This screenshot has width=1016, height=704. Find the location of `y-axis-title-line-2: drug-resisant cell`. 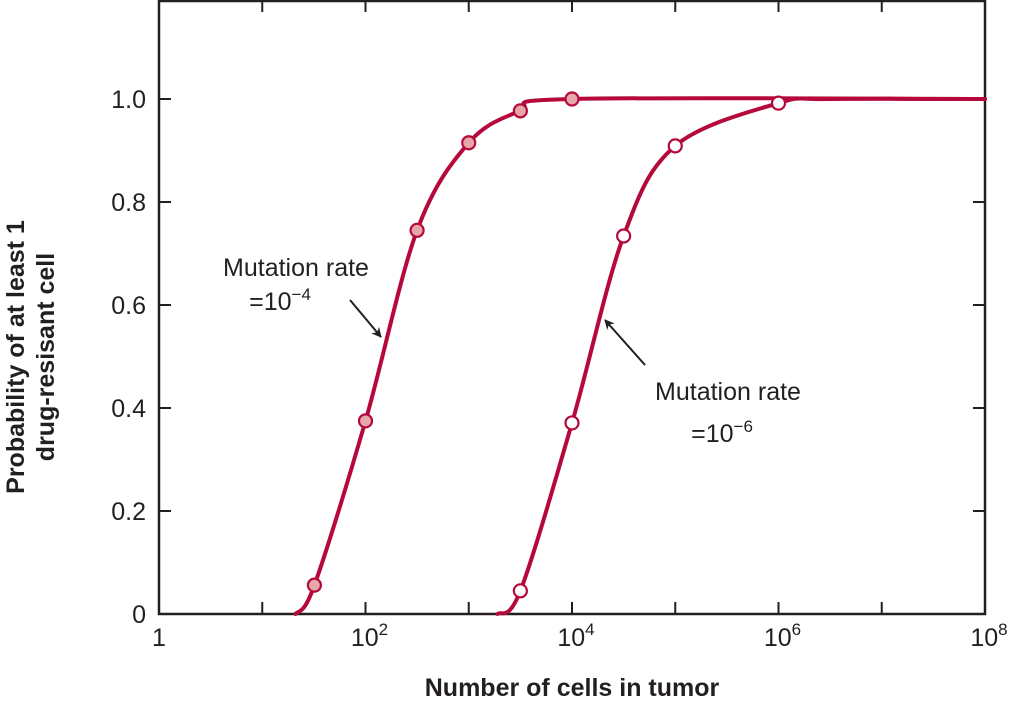

y-axis-title-line-2: drug-resisant cell is located at coordinates (46, 357).